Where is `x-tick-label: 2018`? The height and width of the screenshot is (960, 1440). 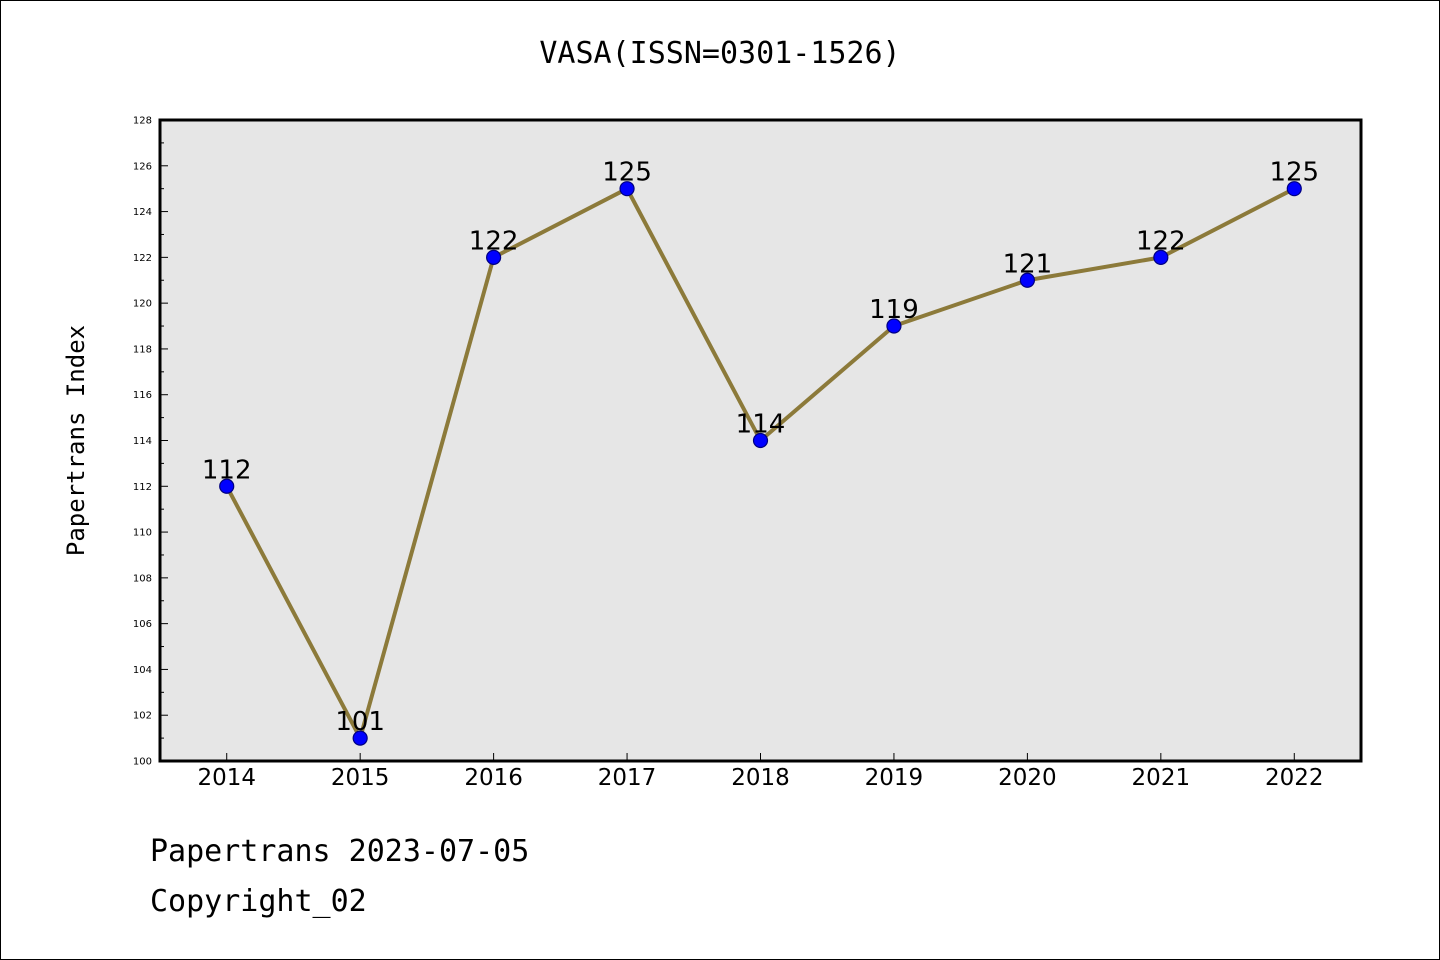
x-tick-label: 2018 is located at coordinates (760, 778).